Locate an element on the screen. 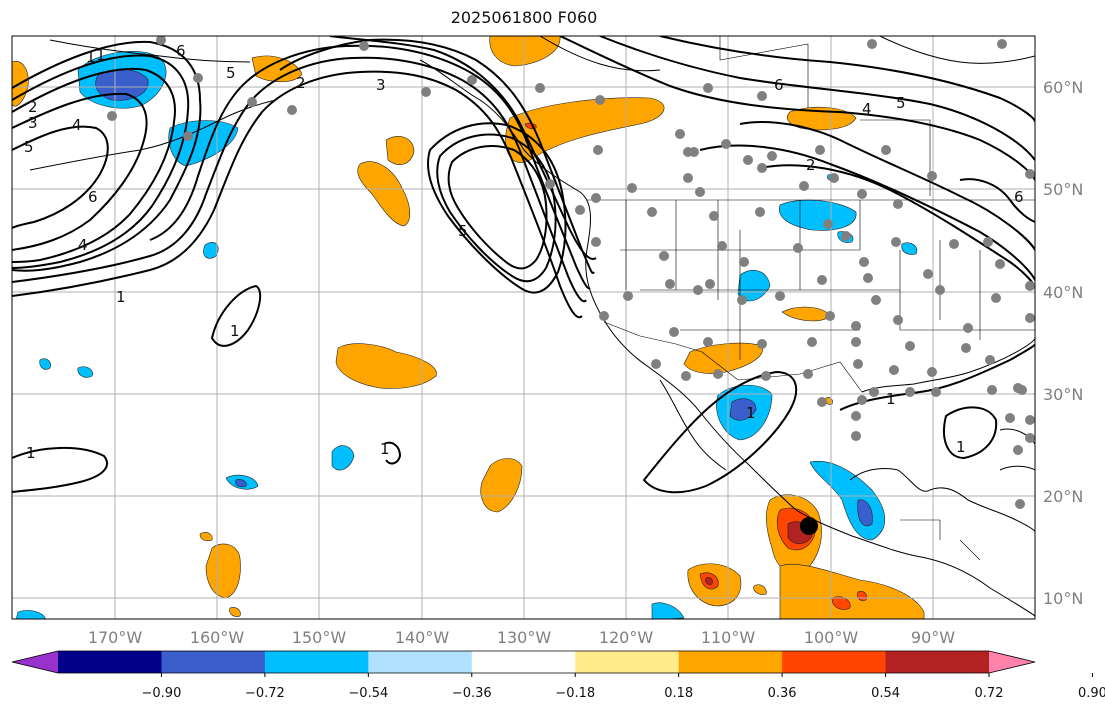  colorbar-outline is located at coordinates (523, 662).